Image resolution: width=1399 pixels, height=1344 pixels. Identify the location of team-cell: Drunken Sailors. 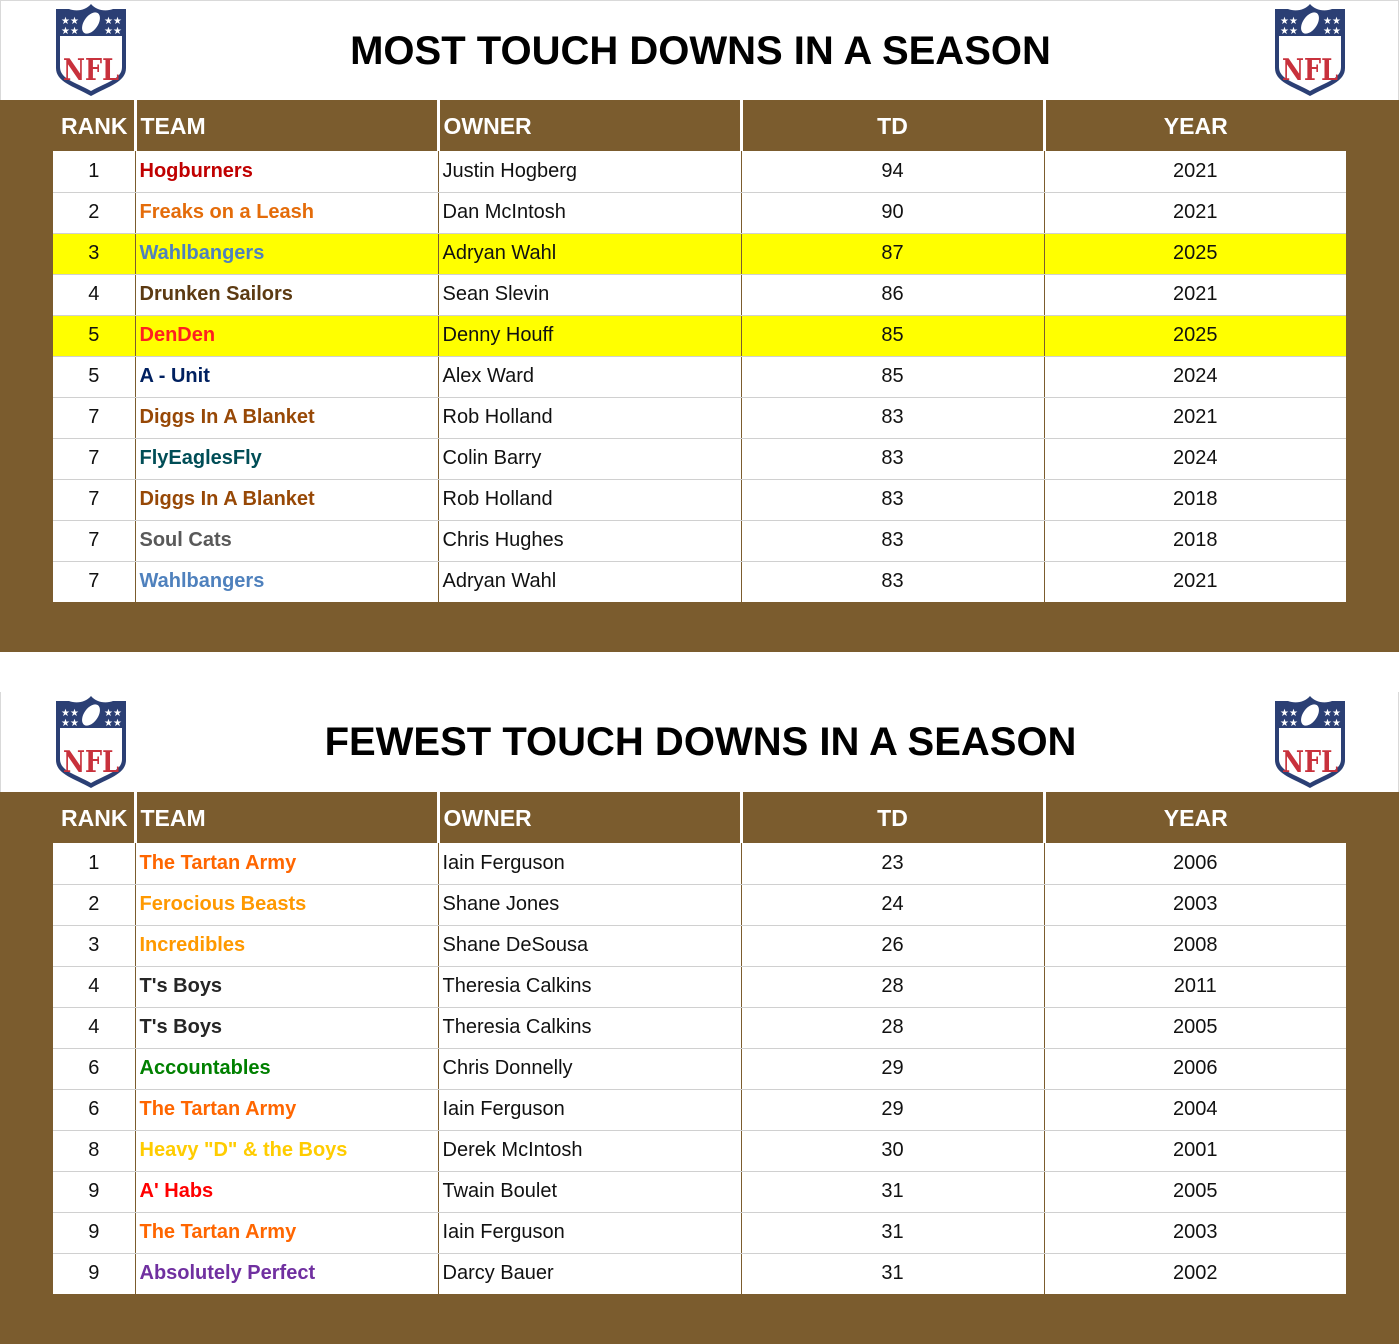
(287, 295).